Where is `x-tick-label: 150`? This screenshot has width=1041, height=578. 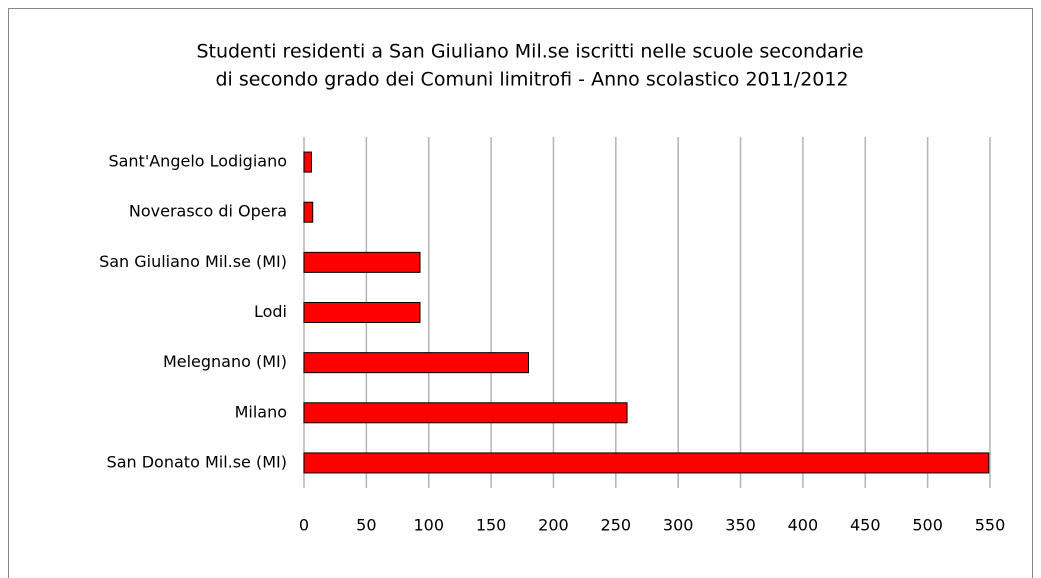
x-tick-label: 150 is located at coordinates (491, 525).